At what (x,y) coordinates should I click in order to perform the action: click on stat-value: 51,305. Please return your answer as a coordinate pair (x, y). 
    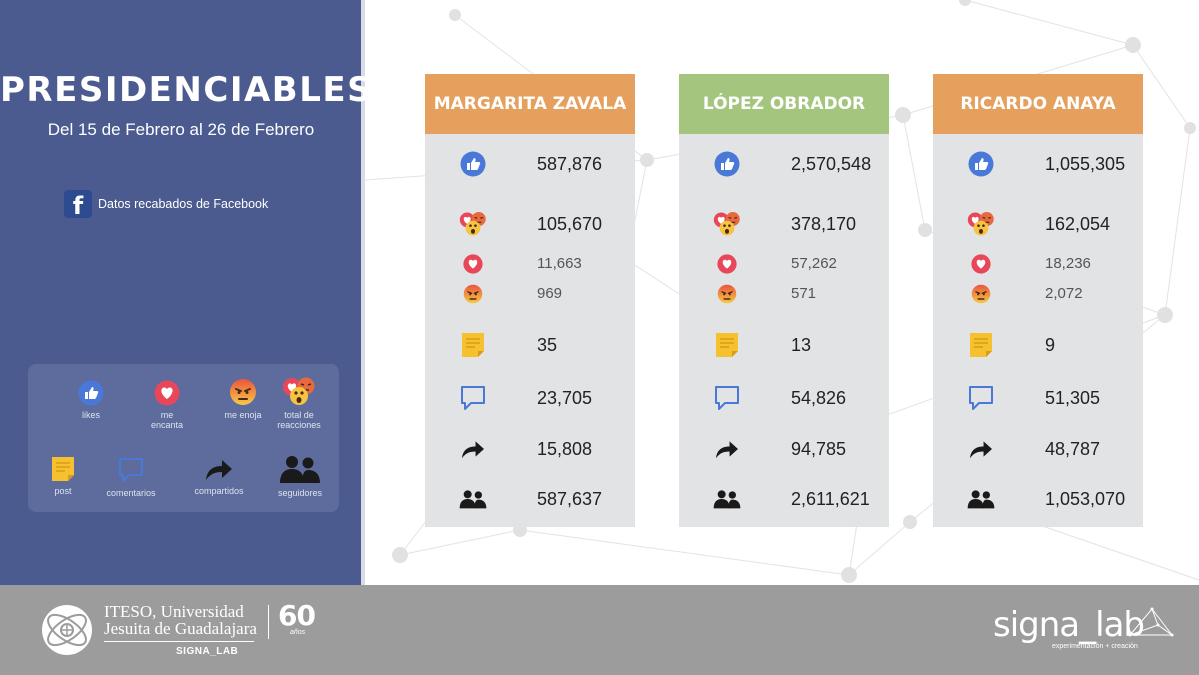
    Looking at the image, I should click on (1073, 398).